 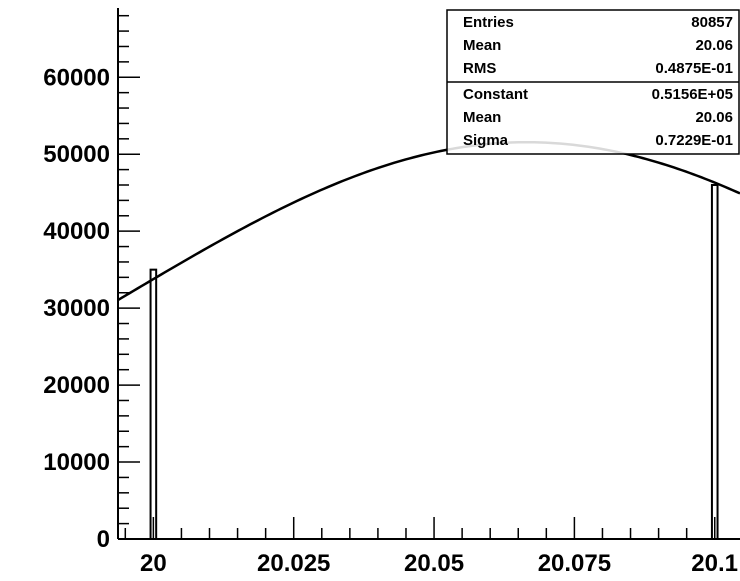 What do you see at coordinates (694, 140) in the screenshot?
I see `stat-value: 0.7229E-01` at bounding box center [694, 140].